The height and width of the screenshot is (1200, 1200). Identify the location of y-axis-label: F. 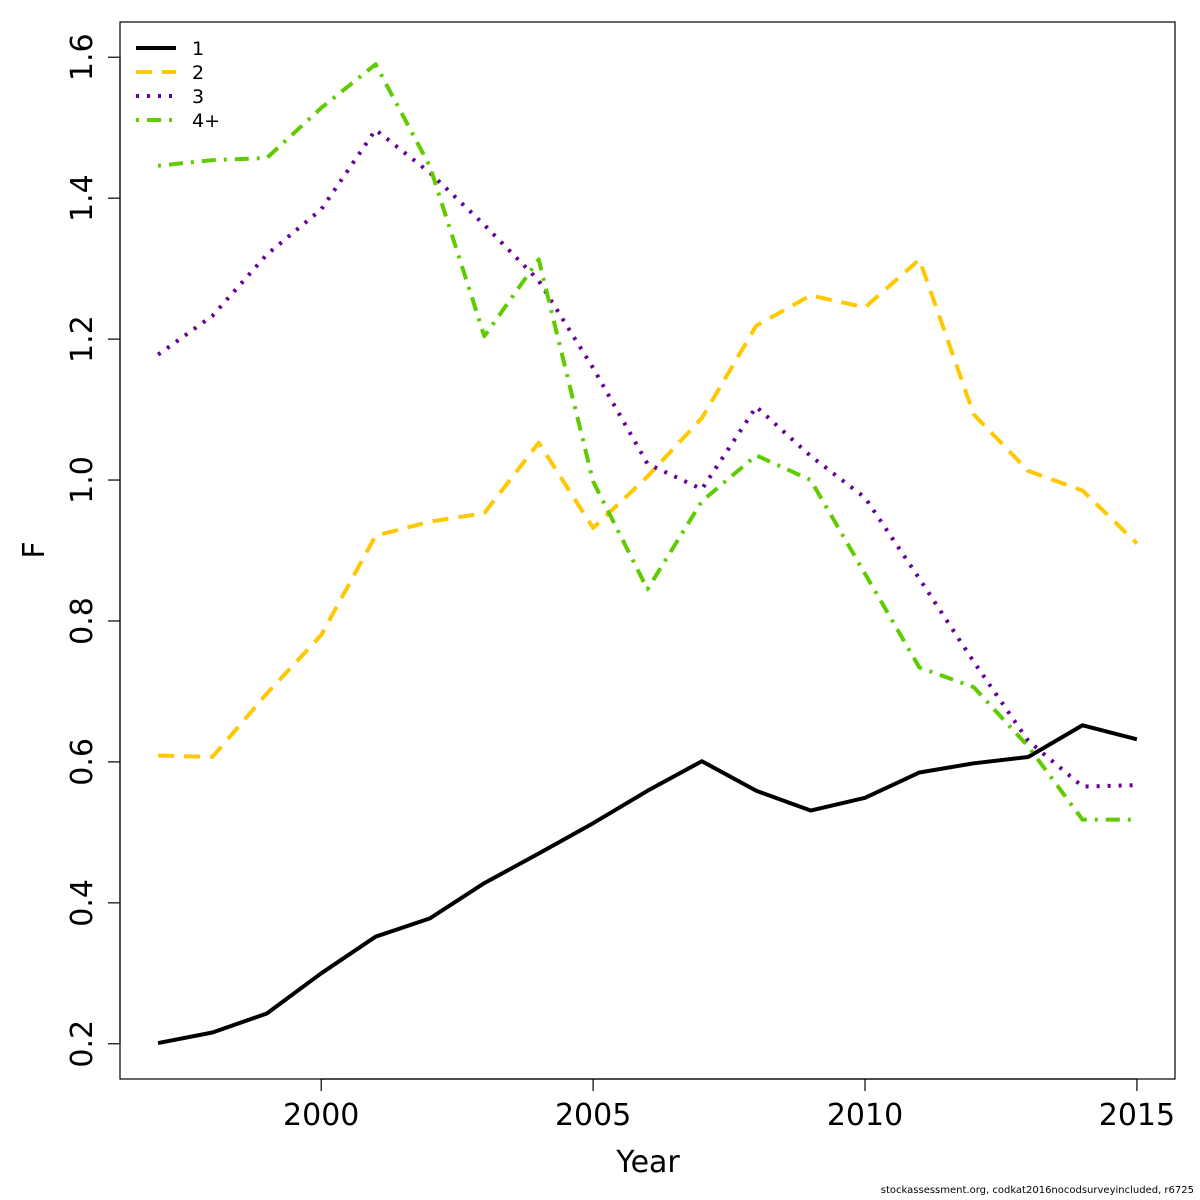
(34, 549).